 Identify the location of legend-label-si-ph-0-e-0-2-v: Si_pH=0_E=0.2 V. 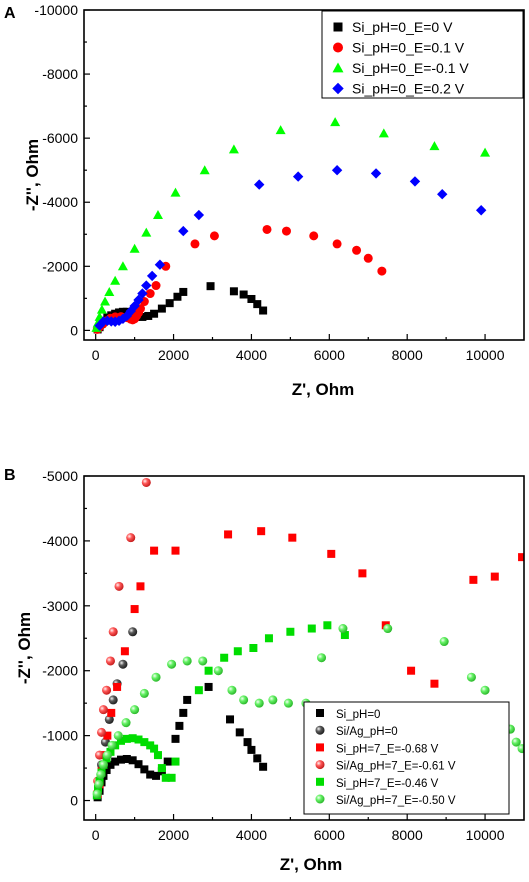
(408, 89).